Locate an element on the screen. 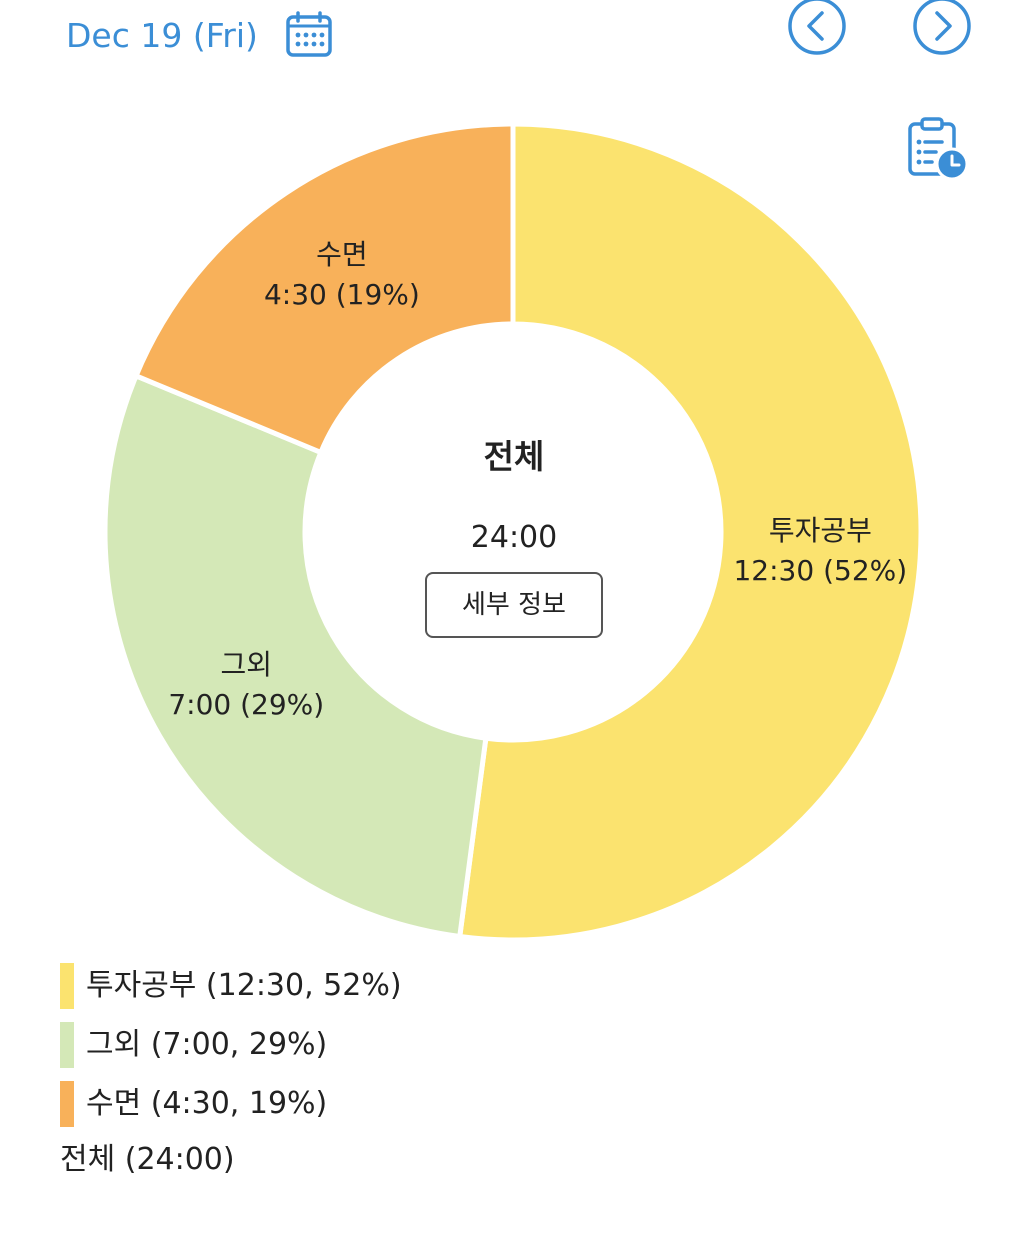 The width and height of the screenshot is (1026, 1244). detail-info-button: 세부 정보 is located at coordinates (514, 605).